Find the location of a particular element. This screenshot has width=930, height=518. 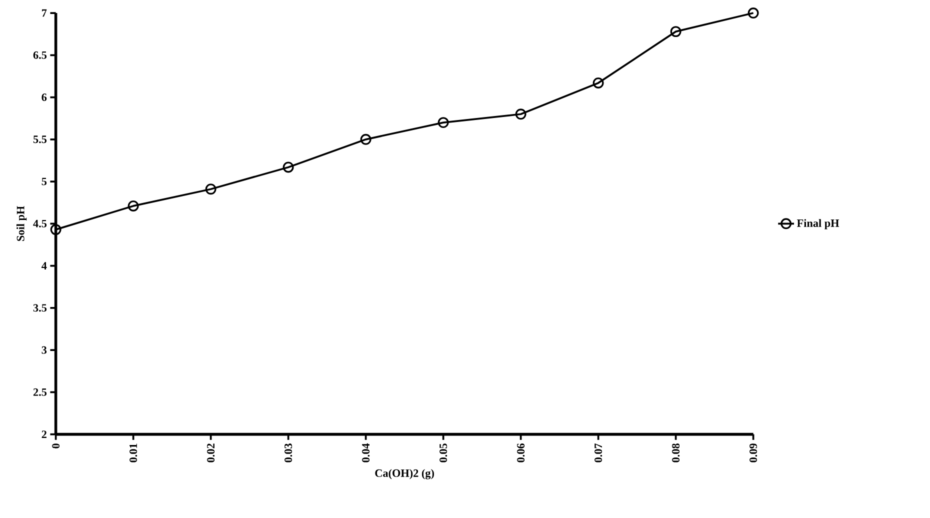

y-tick-label: 3.5 is located at coordinates (40, 308).